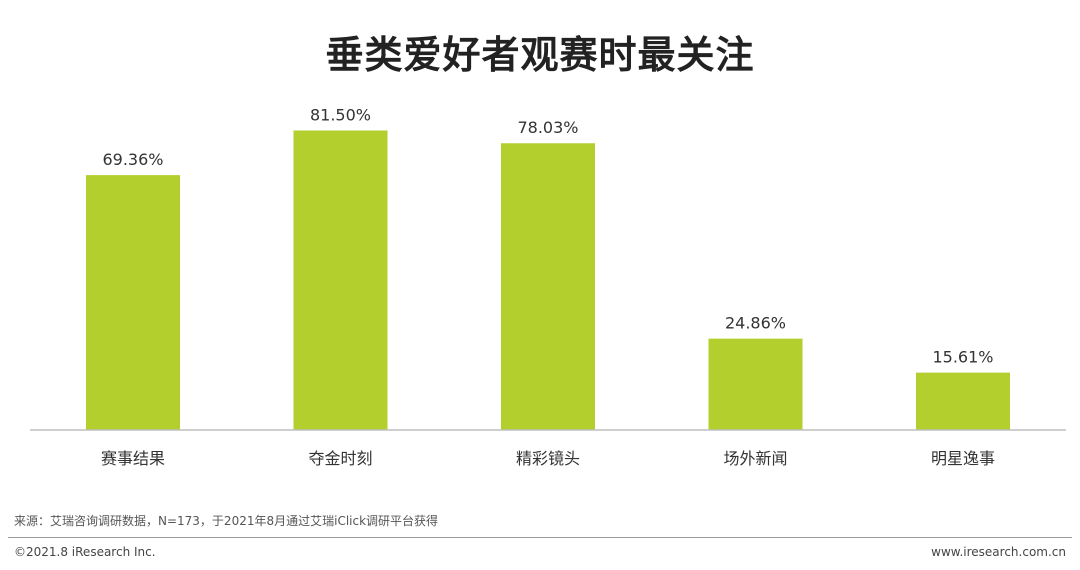 The width and height of the screenshot is (1080, 570). I want to click on data-label-3: 24.86%, so click(755, 323).